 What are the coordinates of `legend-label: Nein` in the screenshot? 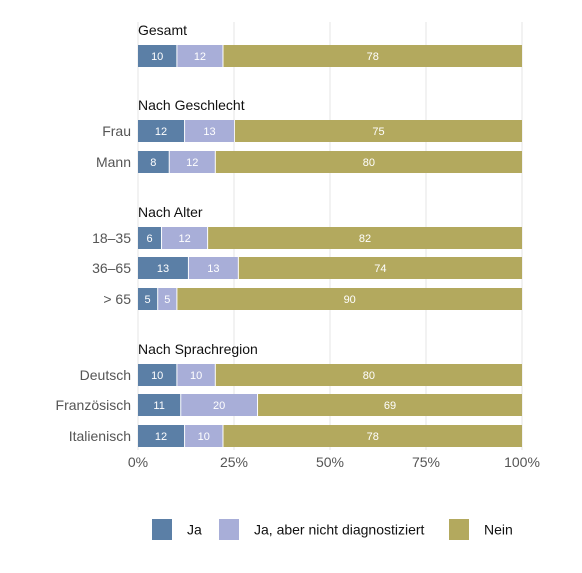 It's located at (498, 530).